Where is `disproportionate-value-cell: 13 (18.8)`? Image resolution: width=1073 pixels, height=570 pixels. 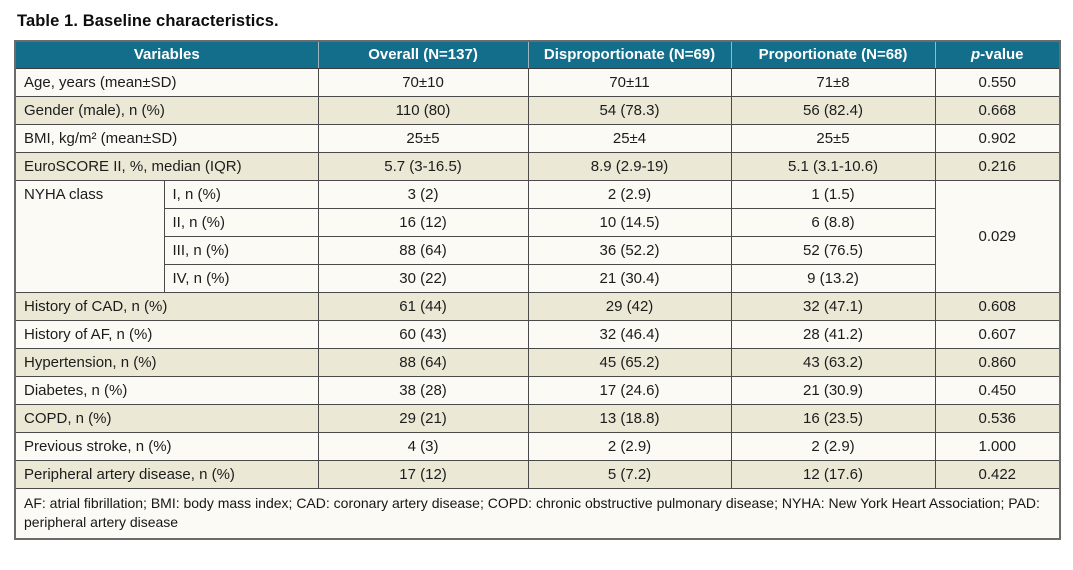 disproportionate-value-cell: 13 (18.8) is located at coordinates (629, 418).